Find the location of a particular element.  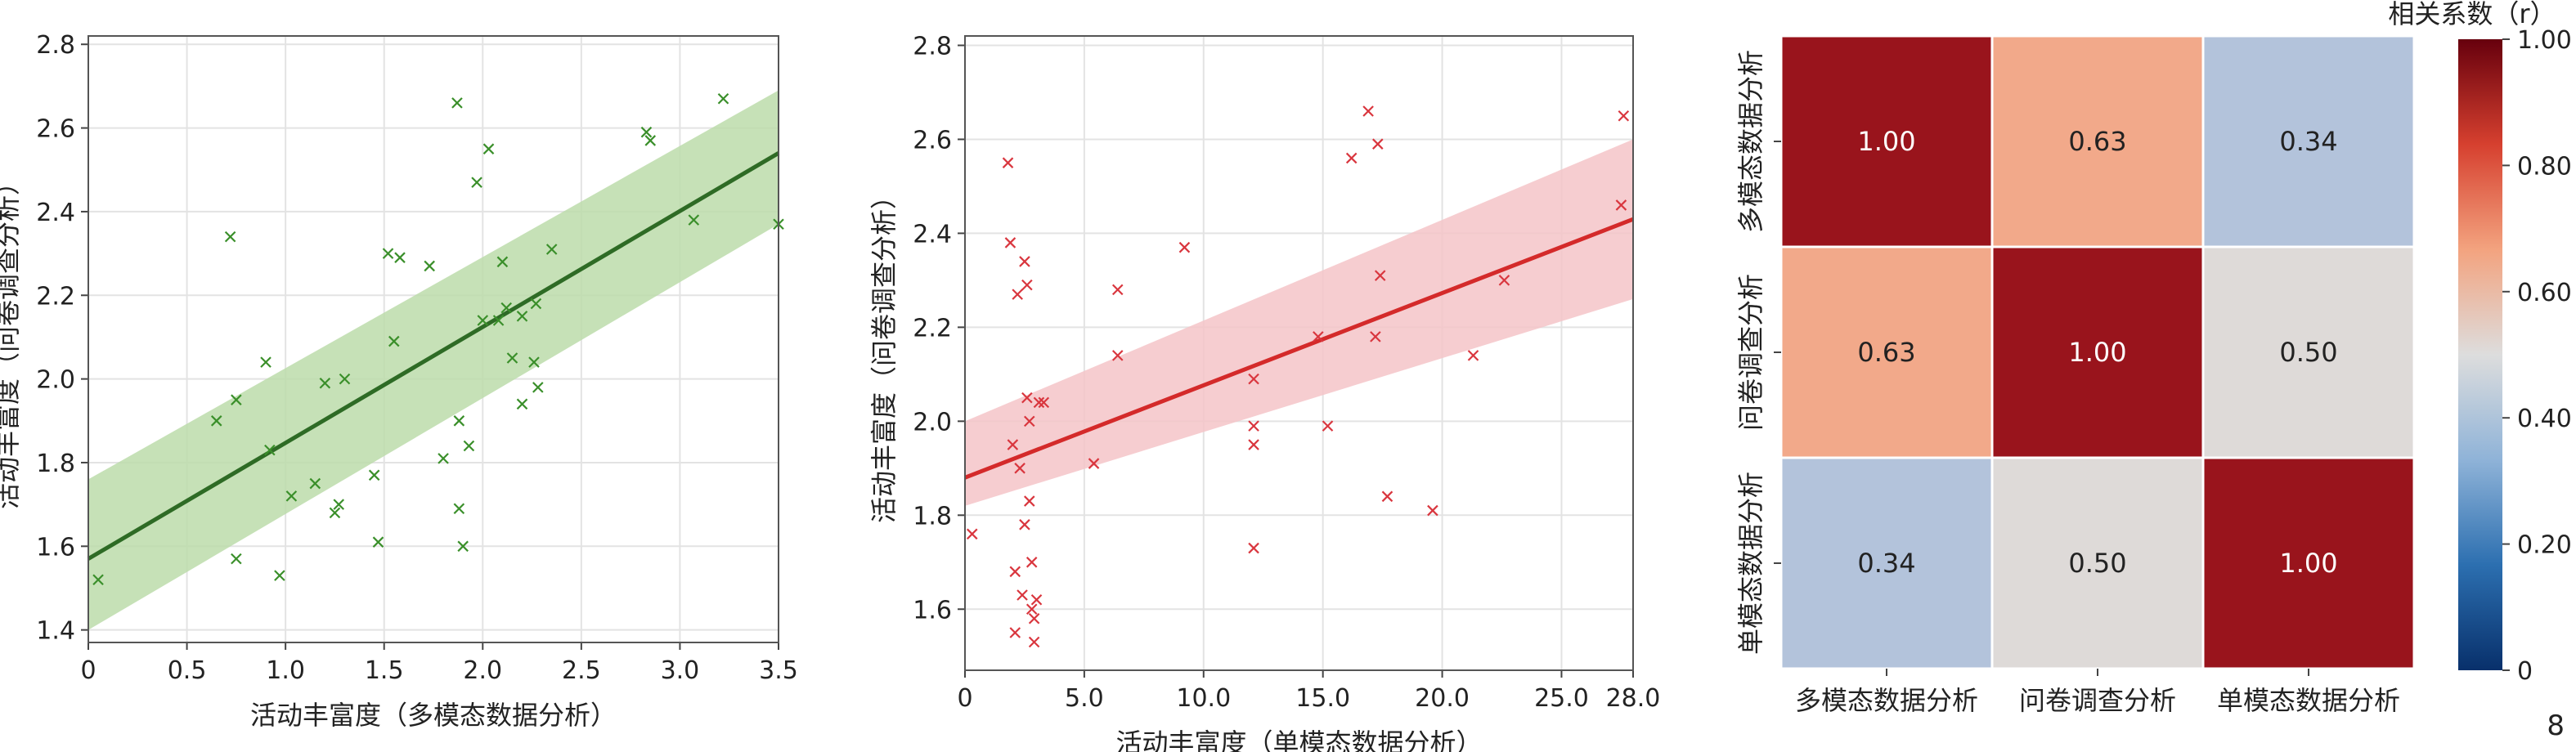

x-tick-label: 0 is located at coordinates (965, 698).